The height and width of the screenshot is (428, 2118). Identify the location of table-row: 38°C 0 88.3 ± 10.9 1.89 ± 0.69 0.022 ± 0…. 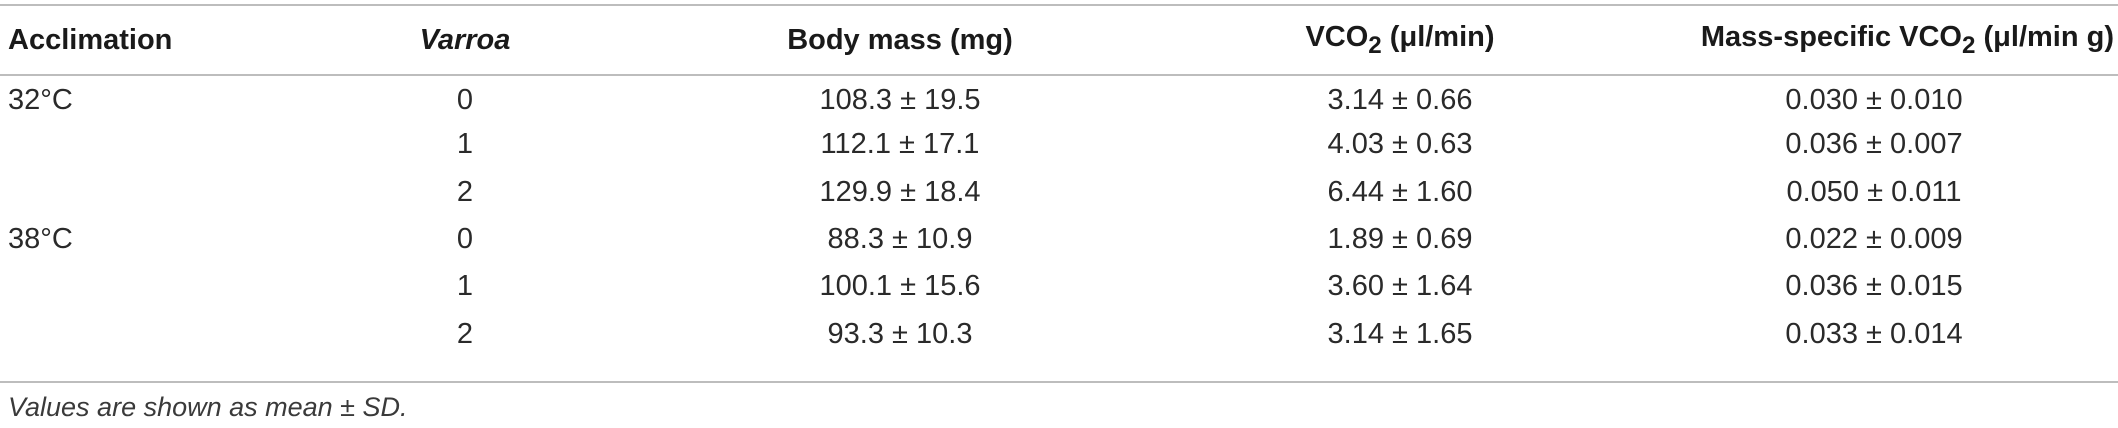
(1059, 239).